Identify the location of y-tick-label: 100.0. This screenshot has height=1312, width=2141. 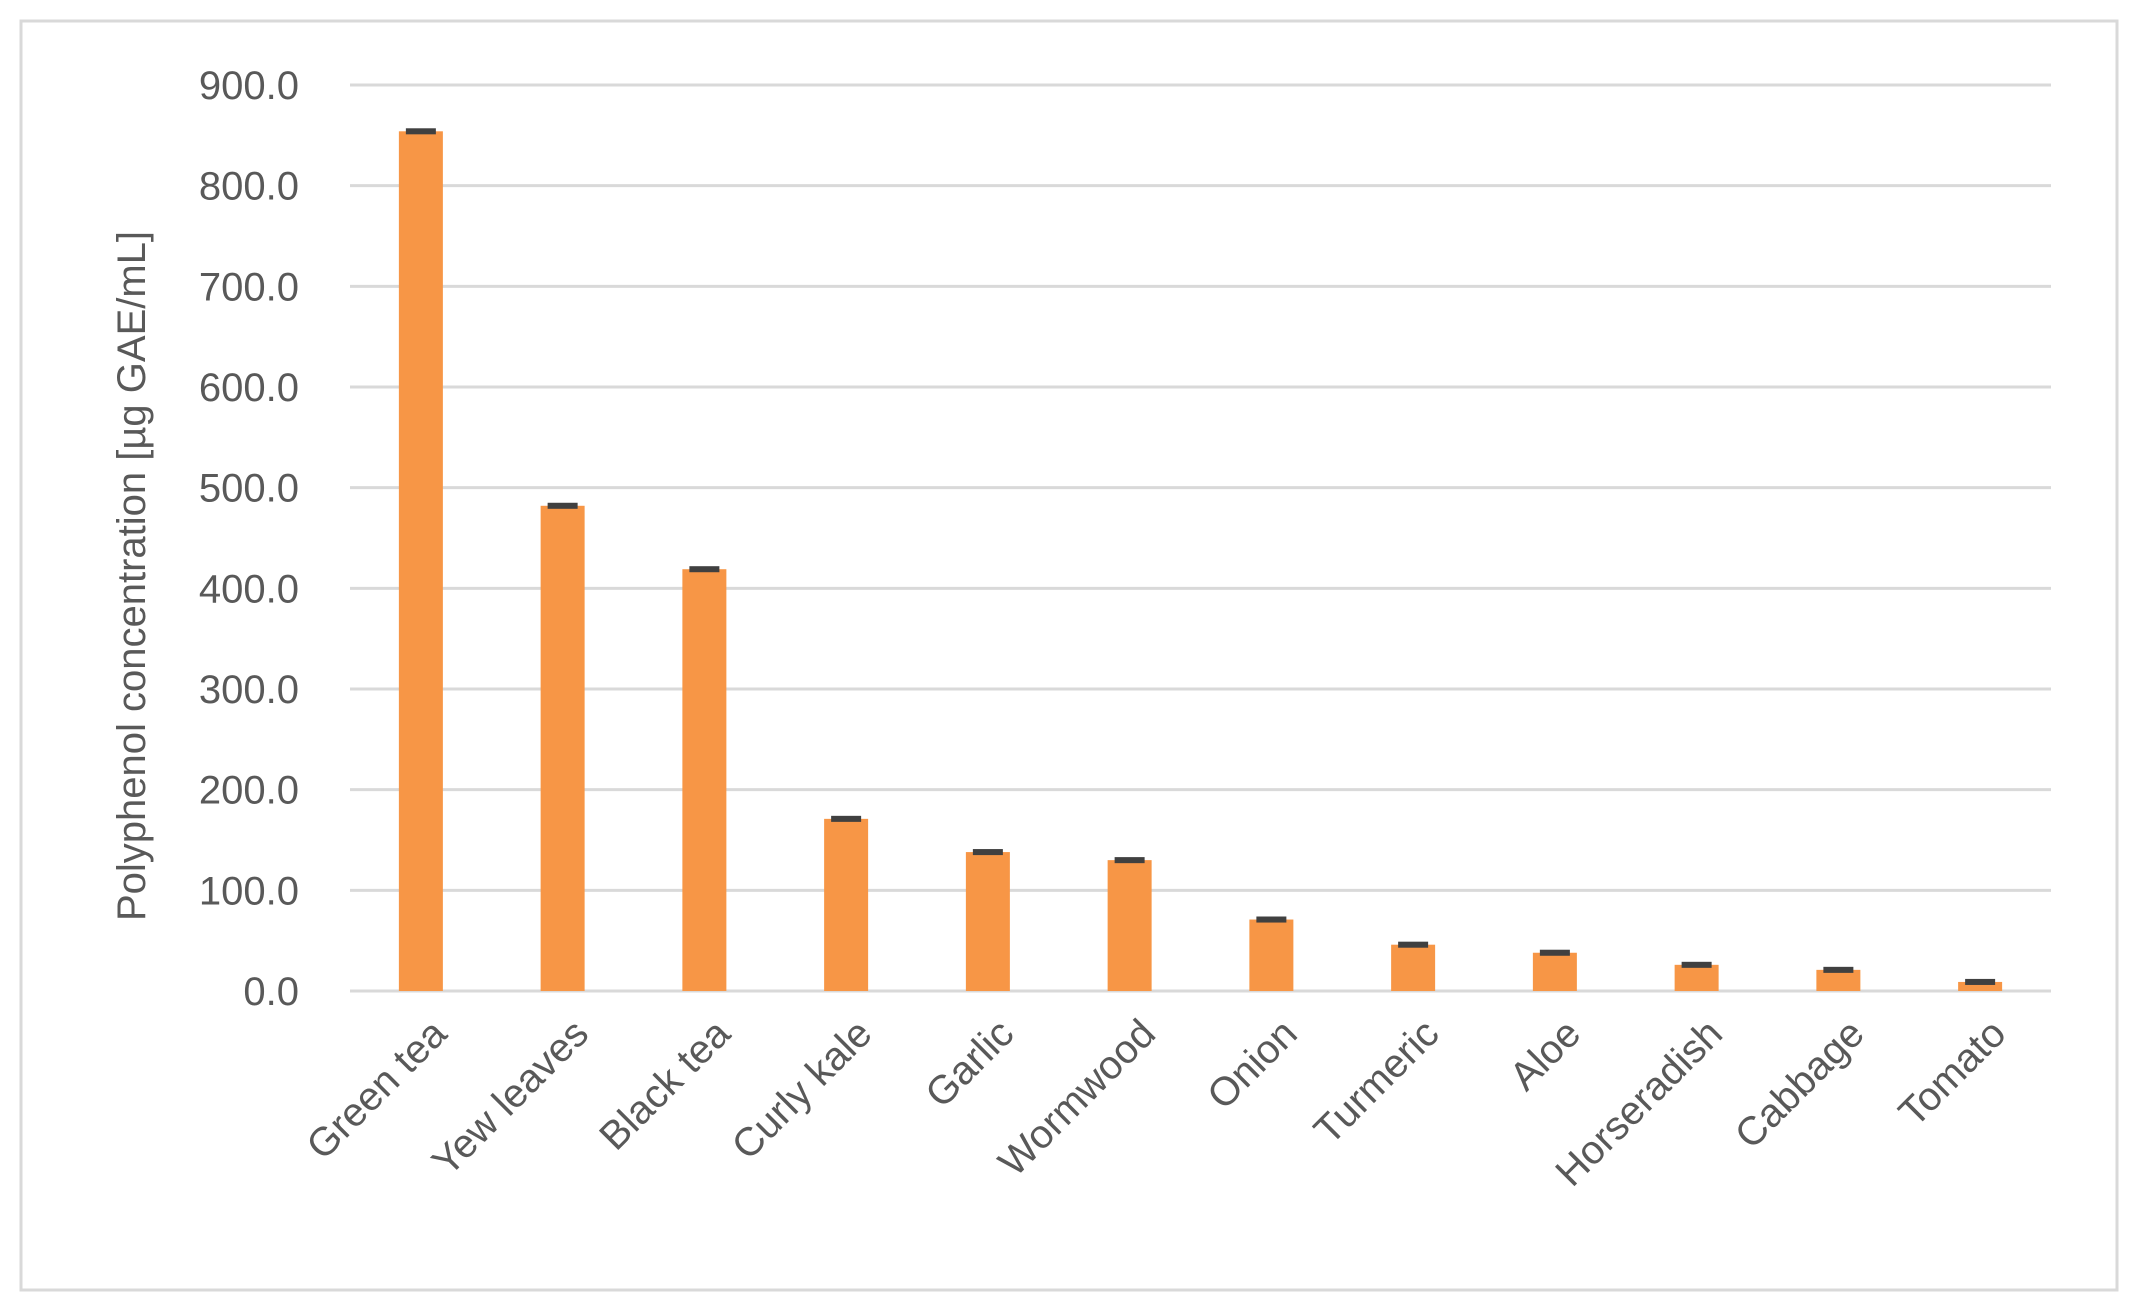
(249, 891).